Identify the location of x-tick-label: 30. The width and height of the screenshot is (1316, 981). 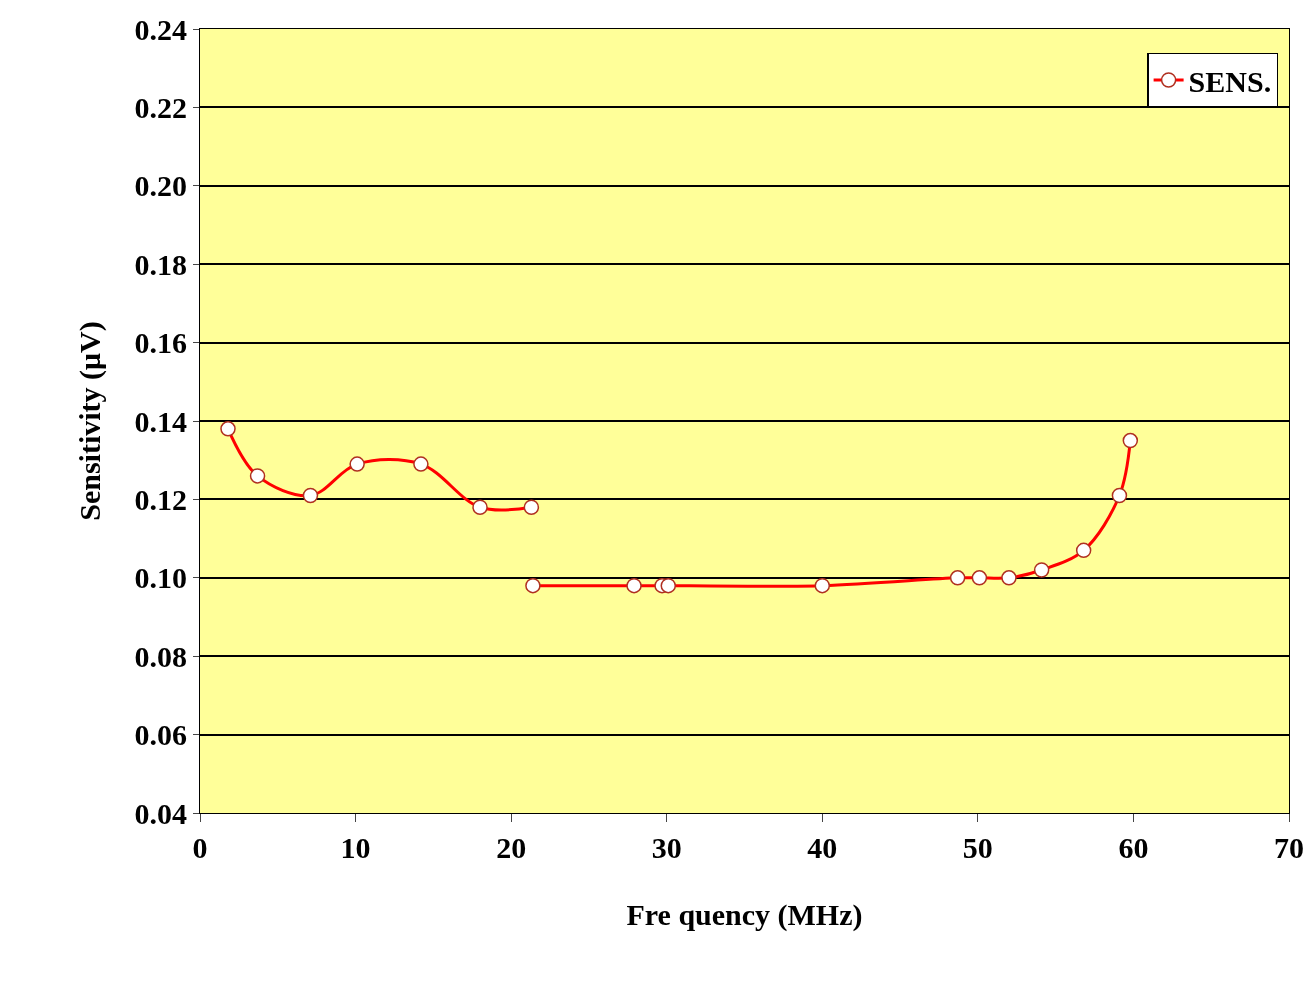
(666, 847).